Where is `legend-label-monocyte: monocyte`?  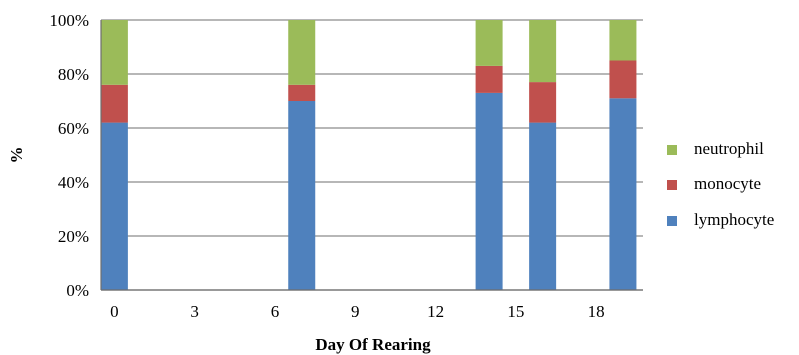 legend-label-monocyte: monocyte is located at coordinates (727, 183).